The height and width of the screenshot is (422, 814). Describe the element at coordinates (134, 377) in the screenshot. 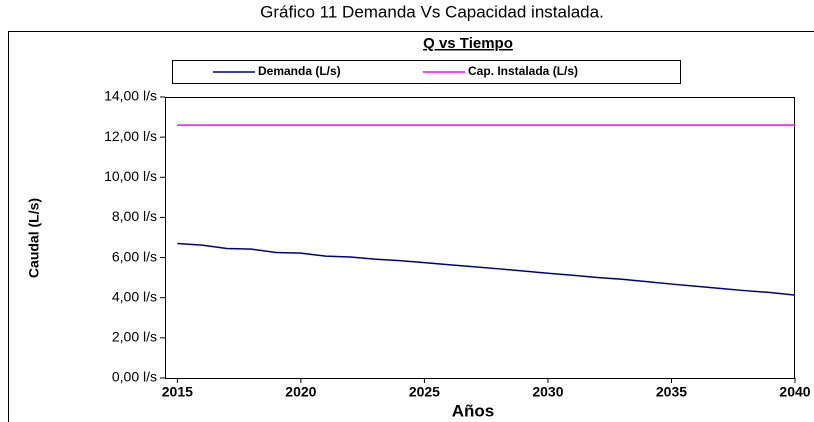

I see `y-tick-label: 0,00 l/s` at that location.